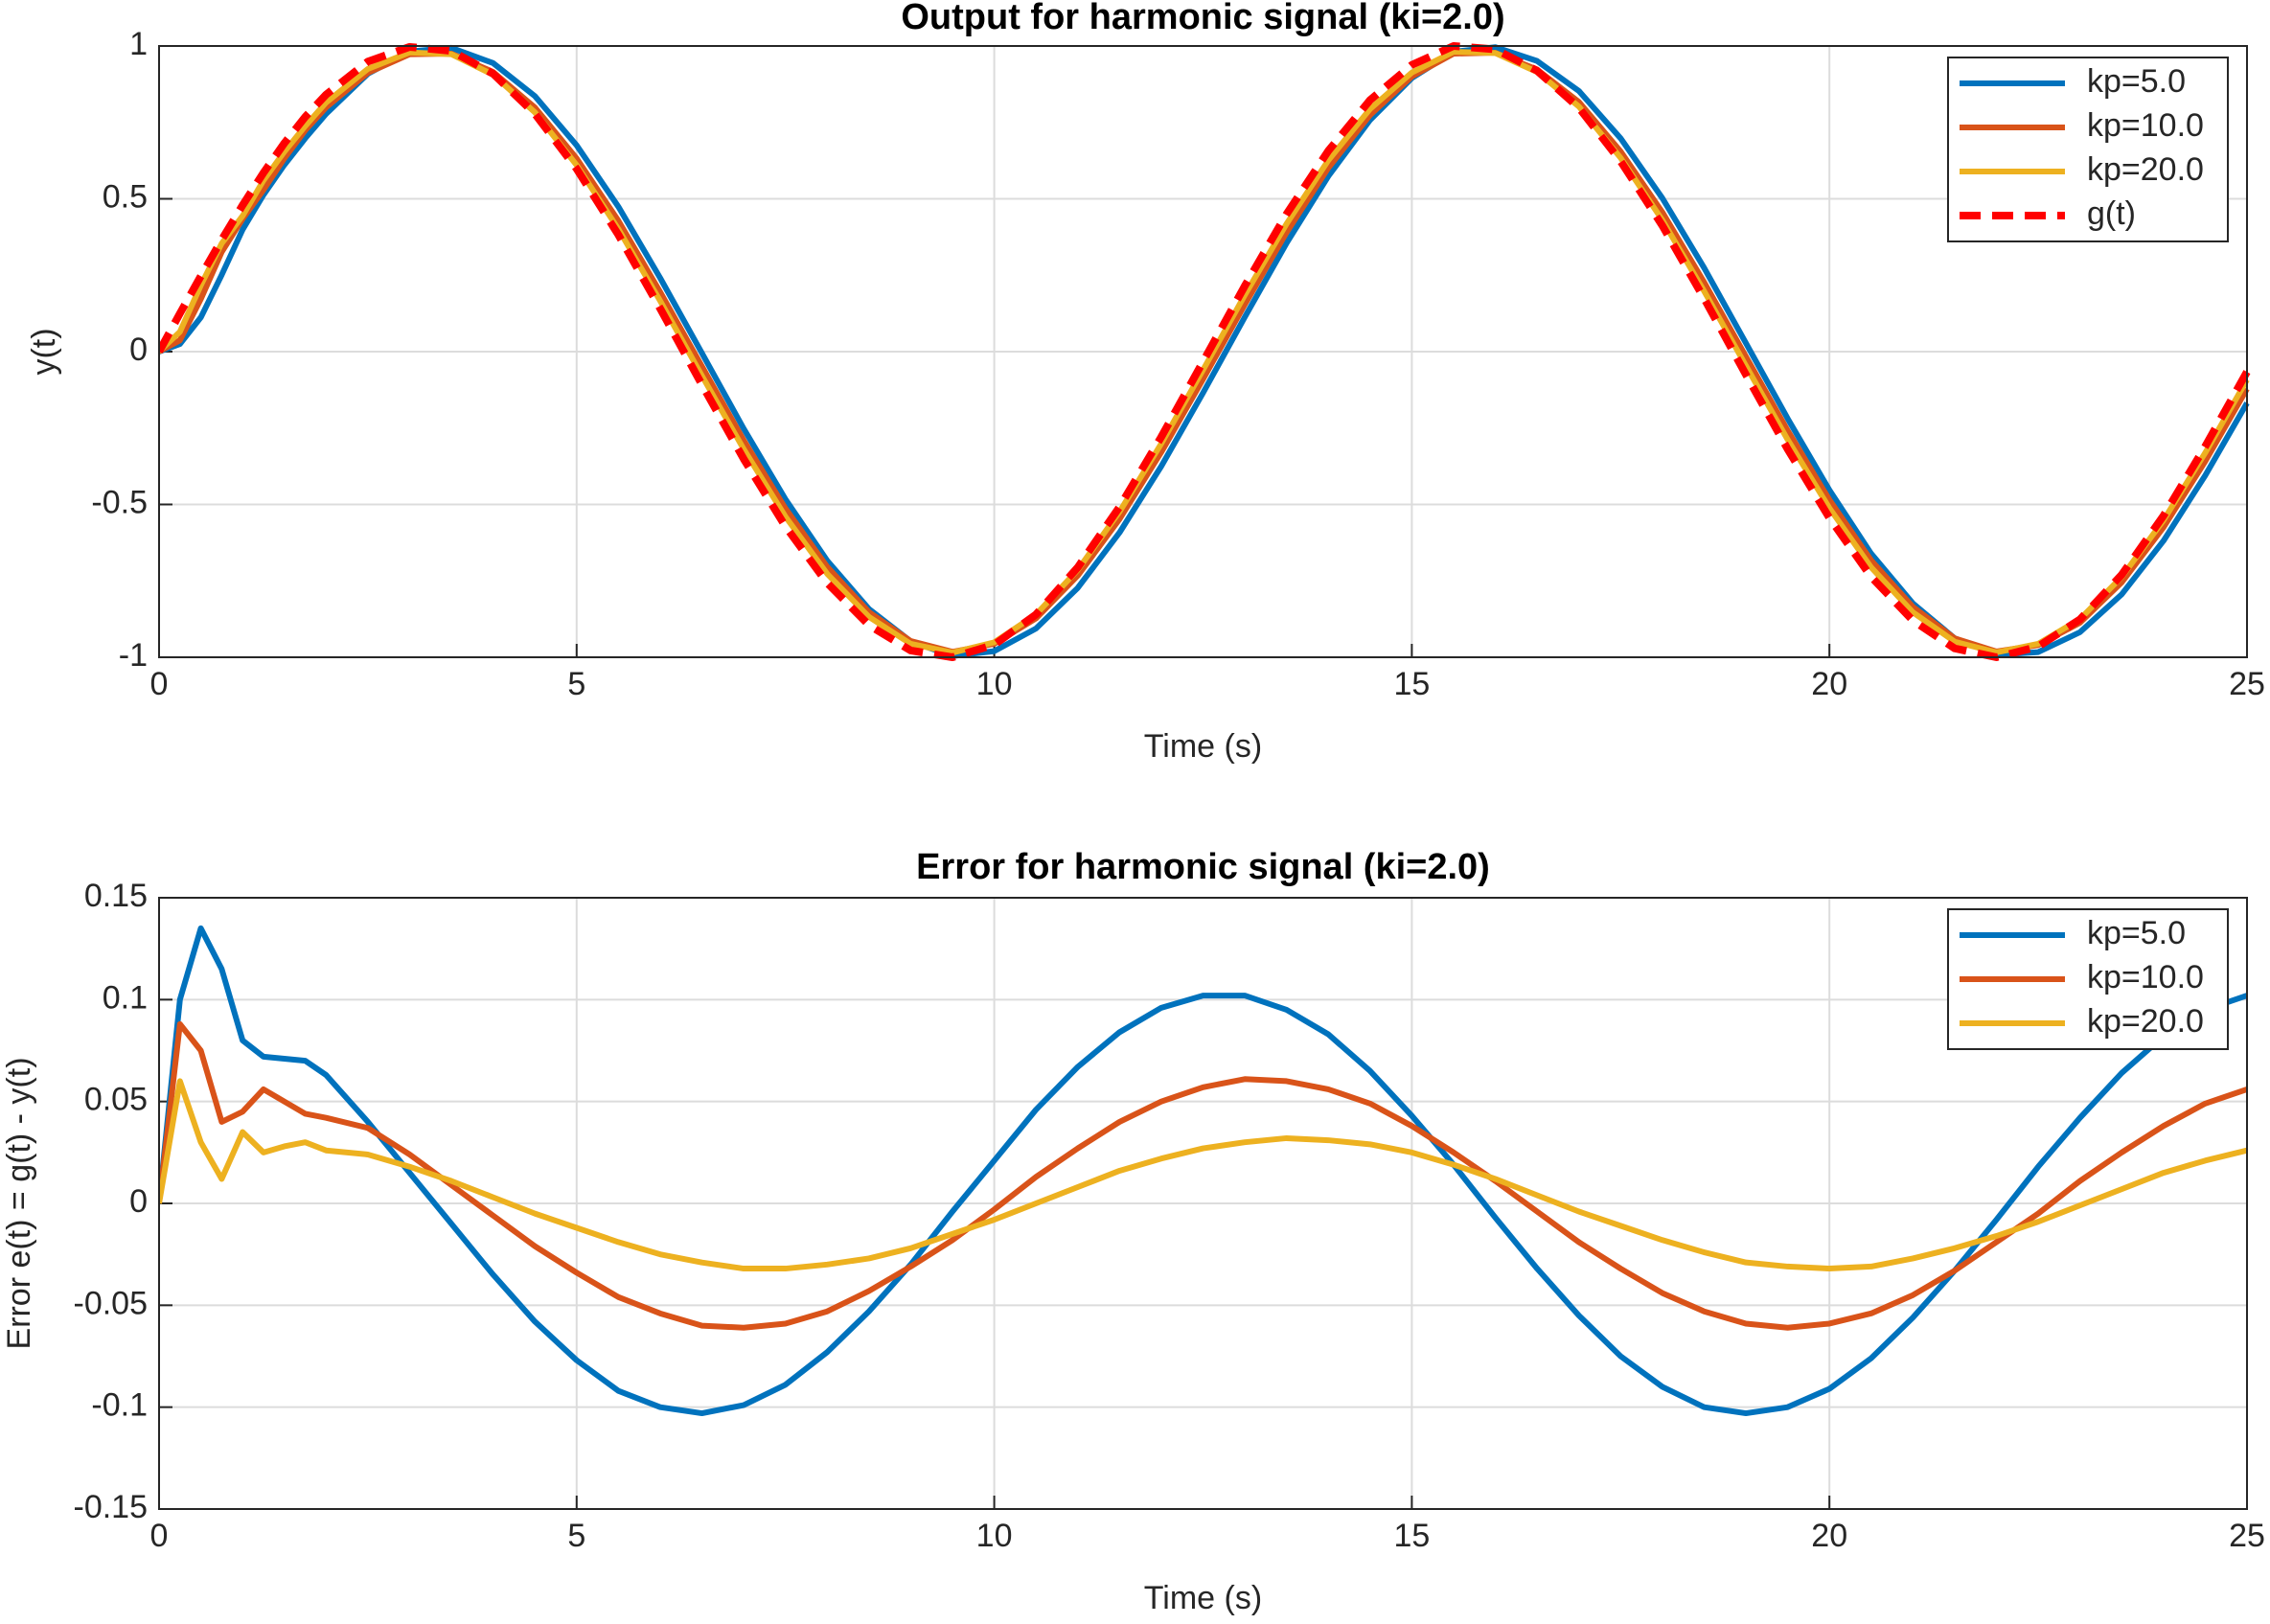  I want to click on y-tick-label: -0.15, so click(111, 1507).